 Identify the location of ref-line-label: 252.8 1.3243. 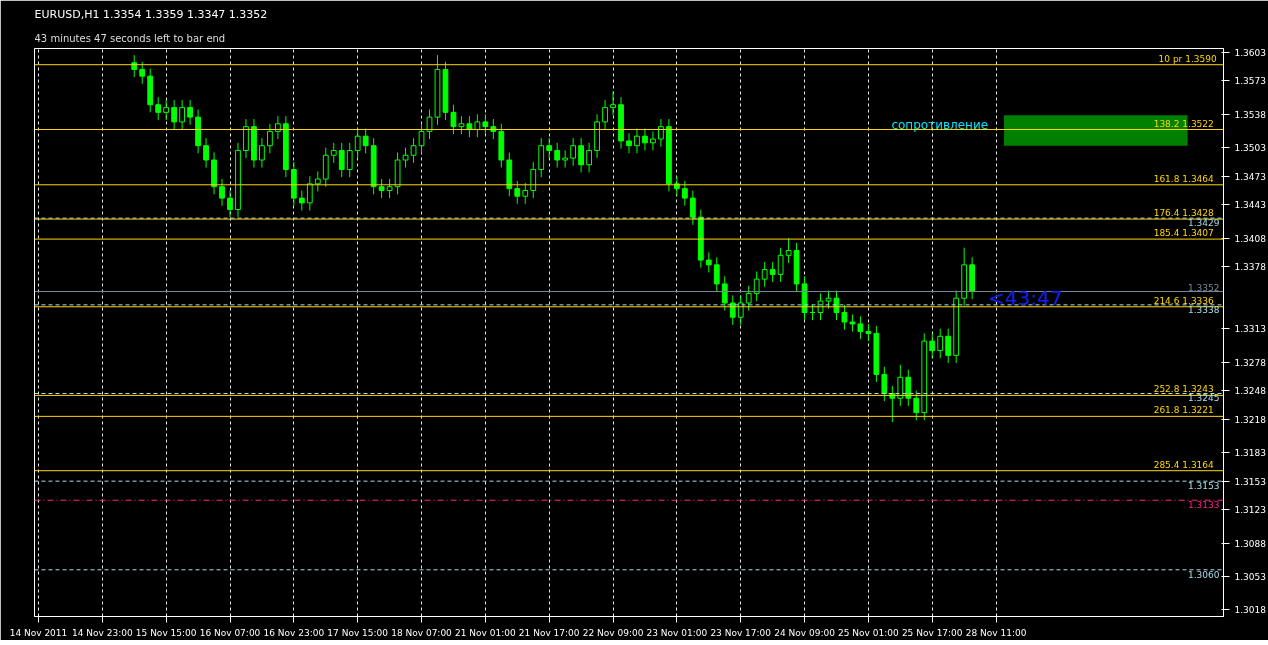
(1183, 389).